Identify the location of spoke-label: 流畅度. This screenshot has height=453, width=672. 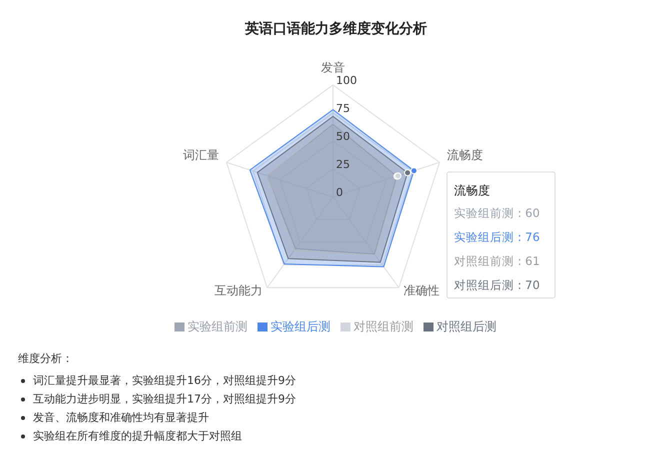
(465, 155).